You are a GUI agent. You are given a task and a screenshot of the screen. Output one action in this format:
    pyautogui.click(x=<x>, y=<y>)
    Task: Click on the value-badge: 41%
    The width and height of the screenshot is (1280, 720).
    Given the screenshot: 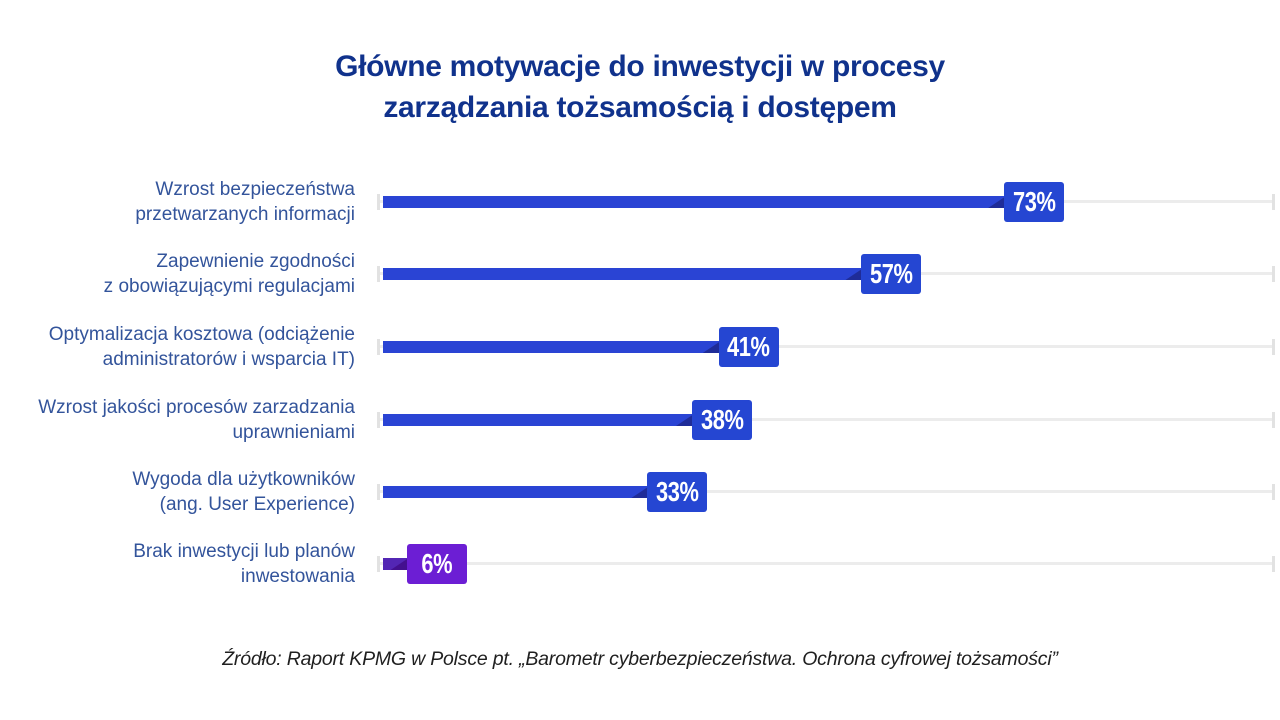 What is the action you would take?
    pyautogui.click(x=748, y=347)
    